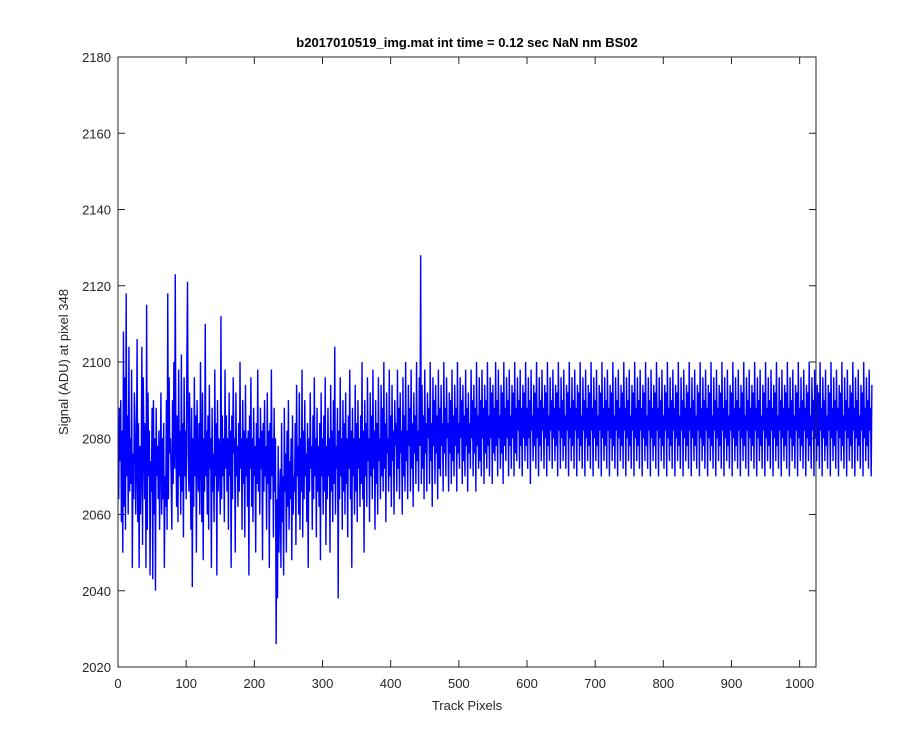 The image size is (900, 755). Describe the element at coordinates (96, 210) in the screenshot. I see `y-tick-label: 2140` at that location.